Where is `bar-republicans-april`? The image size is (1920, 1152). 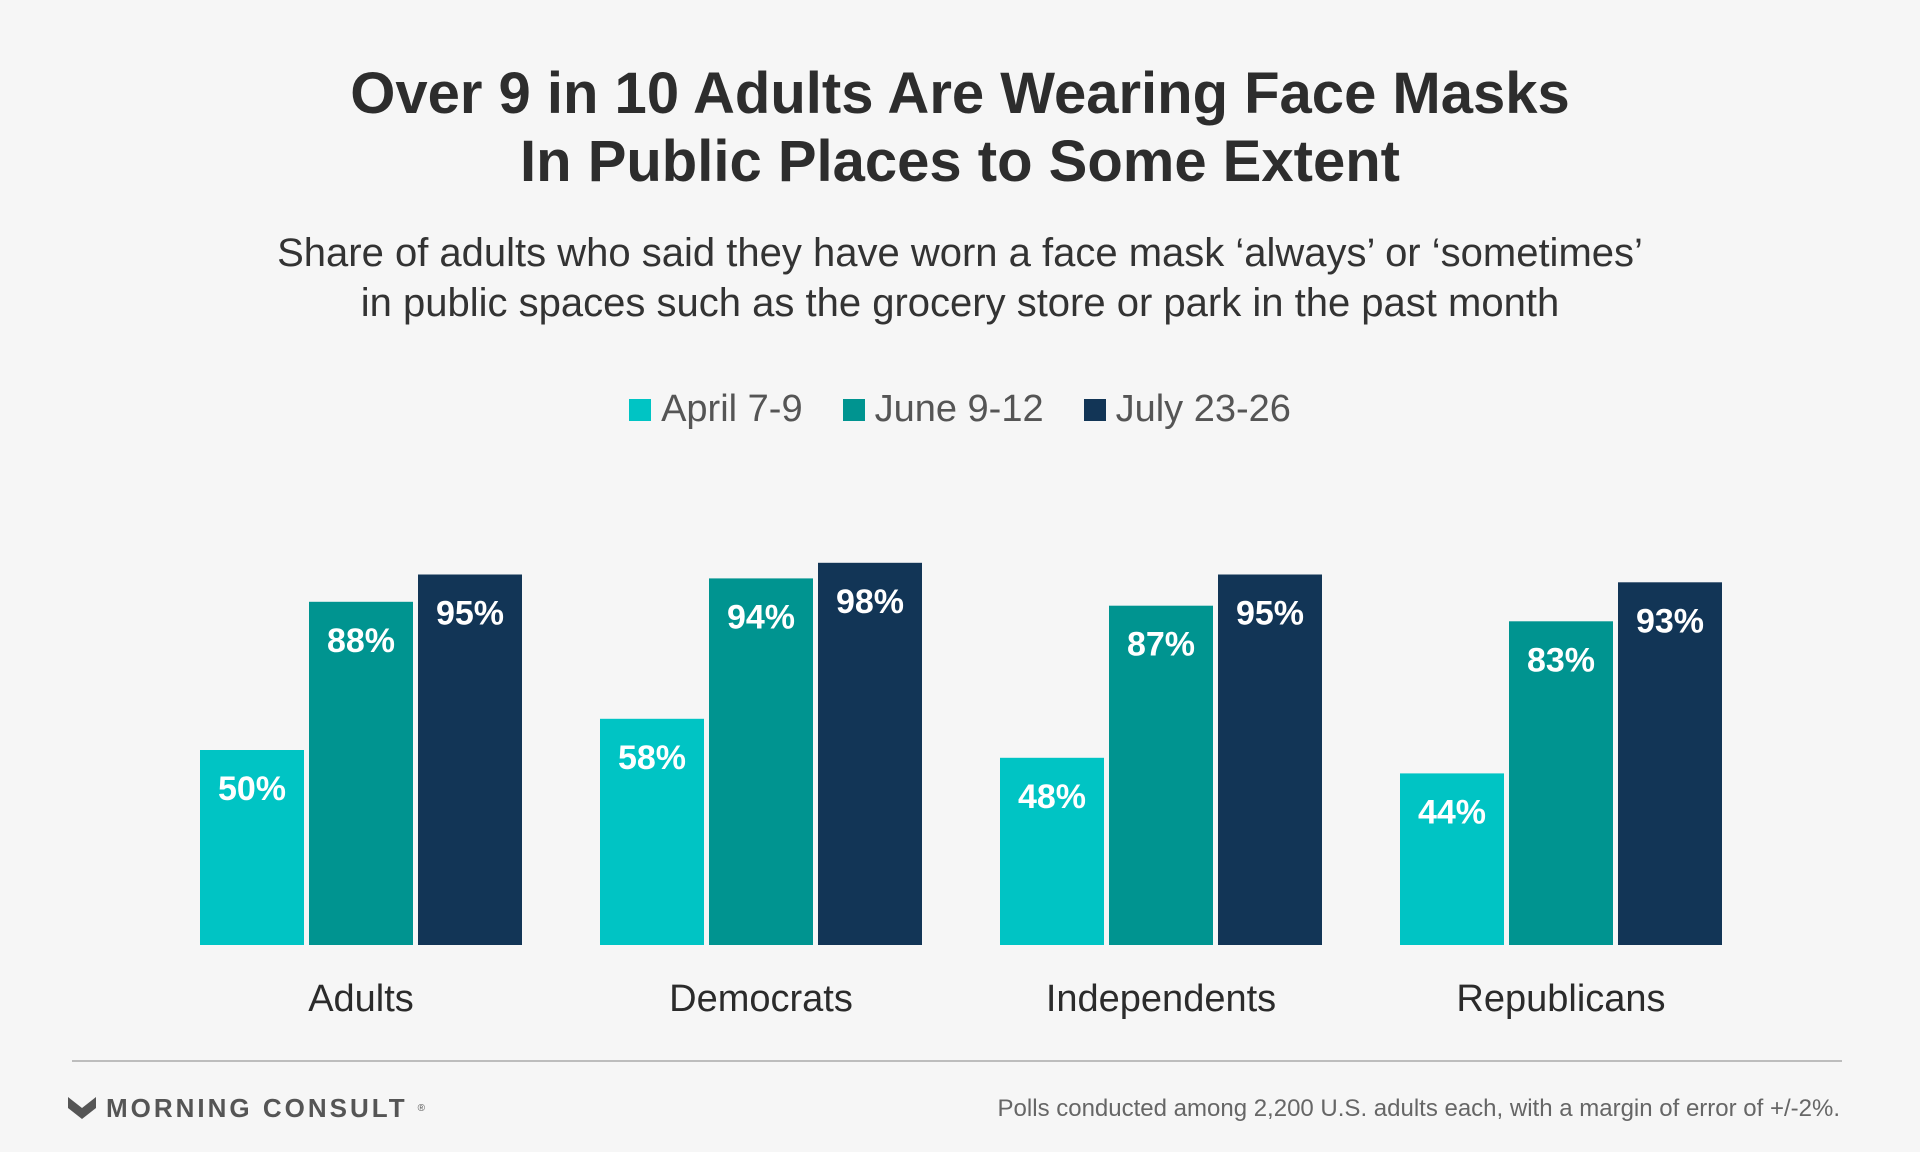 bar-republicans-april is located at coordinates (1452, 859).